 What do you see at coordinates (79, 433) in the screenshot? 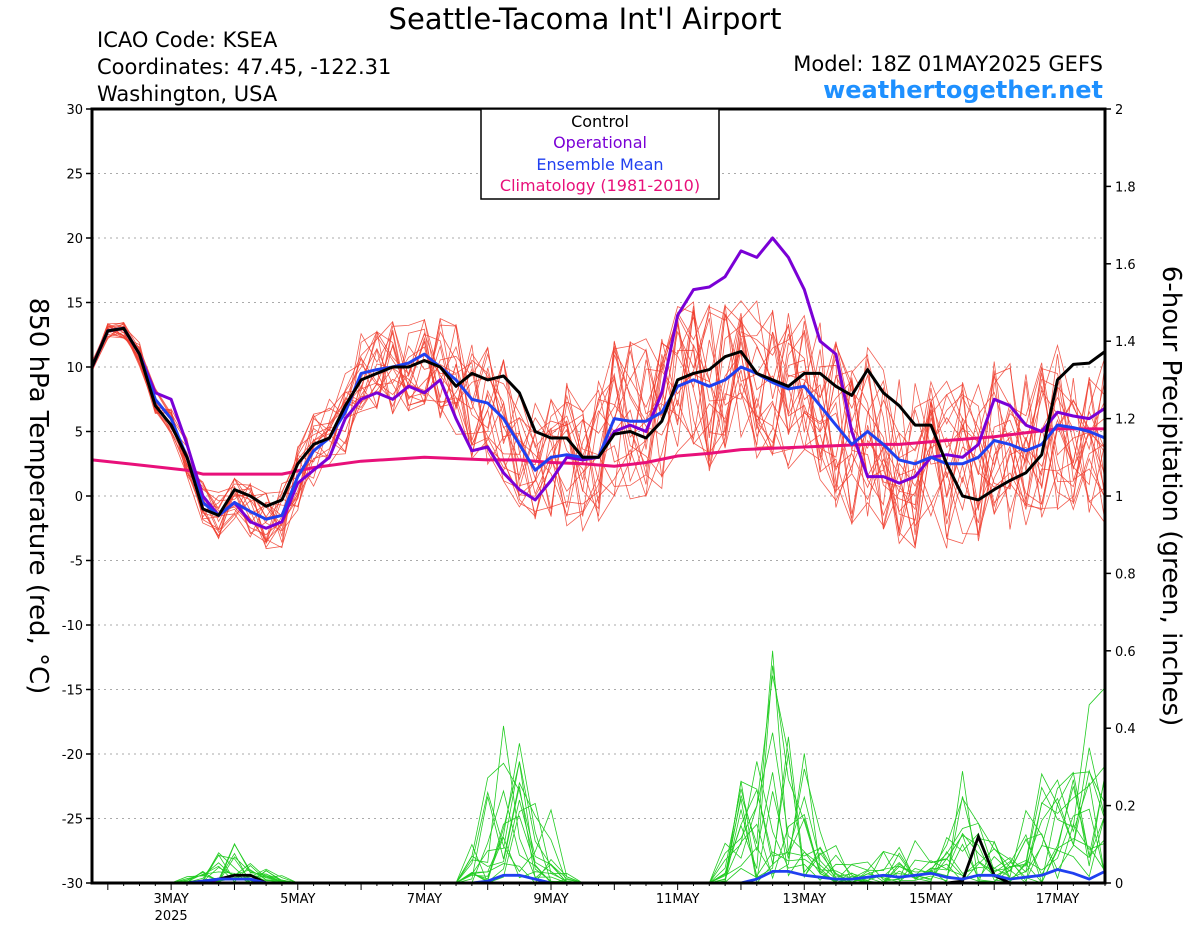
I see `y-tick-label-left: 5` at bounding box center [79, 433].